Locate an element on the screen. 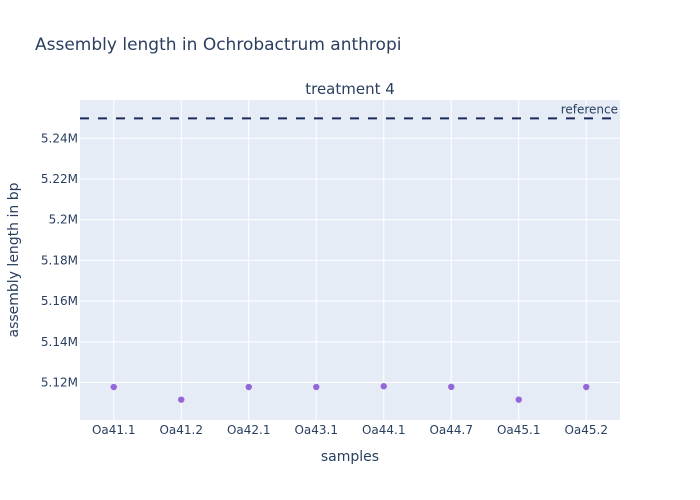 The width and height of the screenshot is (700, 500). y-tick-label: 5.12M is located at coordinates (59, 383).